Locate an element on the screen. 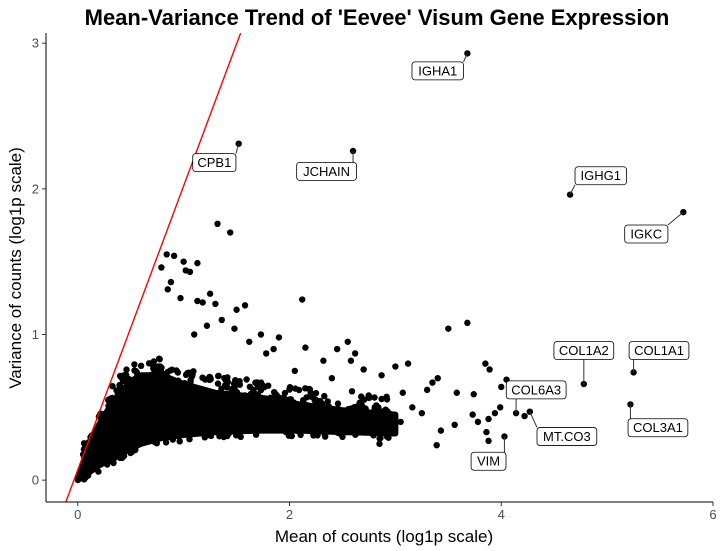  y-tick-label: 2 is located at coordinates (35, 188).